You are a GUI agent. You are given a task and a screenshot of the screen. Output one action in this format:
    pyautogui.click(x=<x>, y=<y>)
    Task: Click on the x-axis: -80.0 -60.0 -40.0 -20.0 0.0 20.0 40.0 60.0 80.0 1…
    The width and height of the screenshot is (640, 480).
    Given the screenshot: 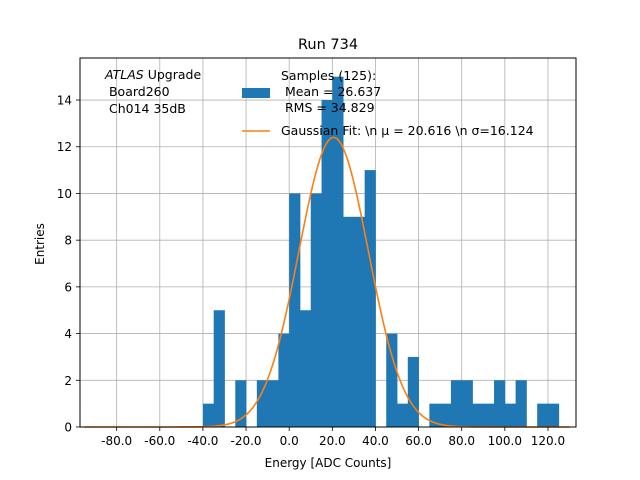 What is the action you would take?
    pyautogui.click(x=333, y=437)
    